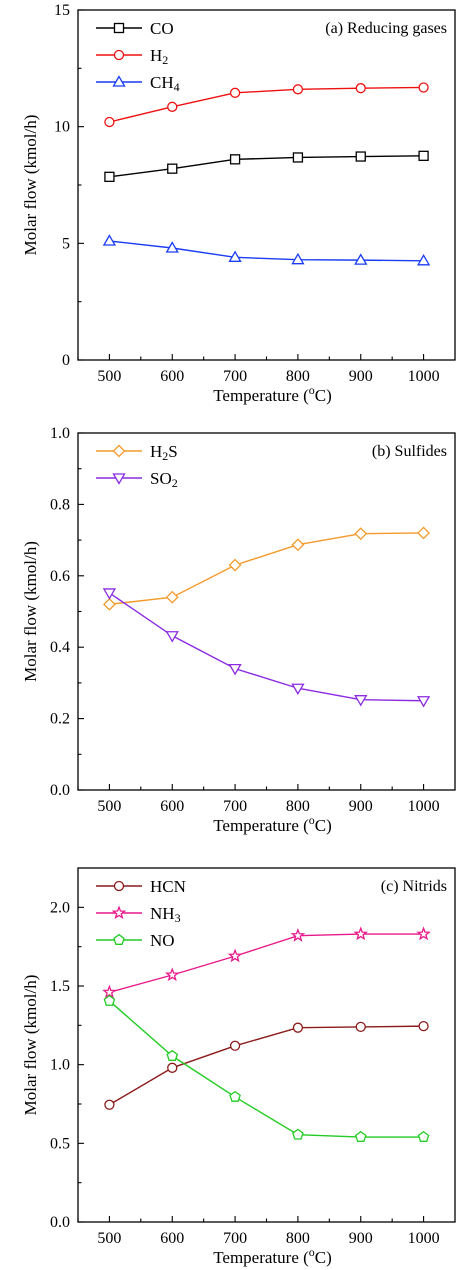  What do you see at coordinates (60, 433) in the screenshot?
I see `y-tick-label: 1.0` at bounding box center [60, 433].